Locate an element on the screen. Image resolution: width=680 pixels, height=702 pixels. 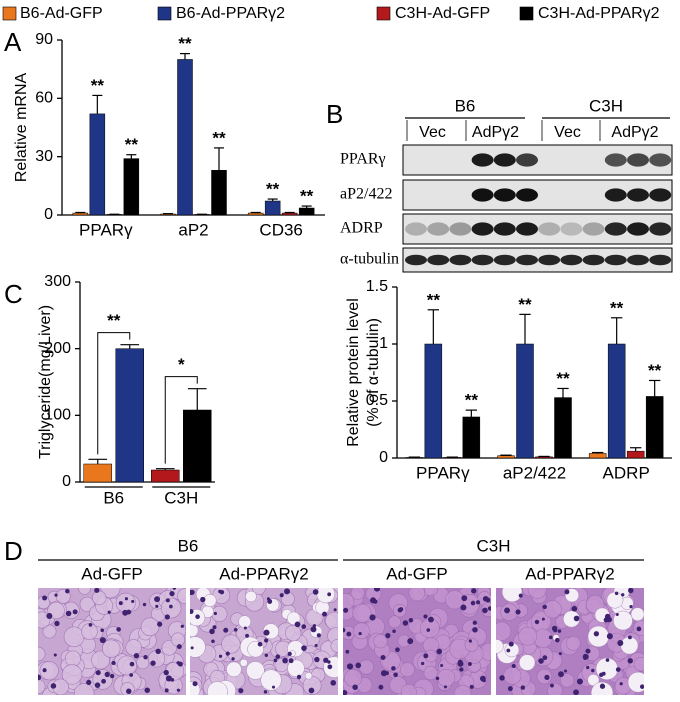
histo-group: B6 is located at coordinates (188, 545).